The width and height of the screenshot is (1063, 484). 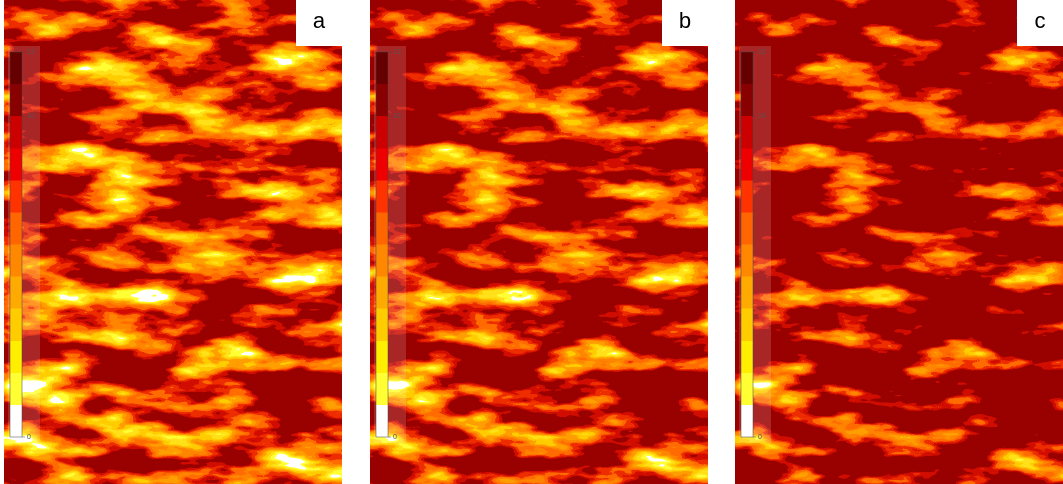 I want to click on panel-label: a, so click(x=319, y=20).